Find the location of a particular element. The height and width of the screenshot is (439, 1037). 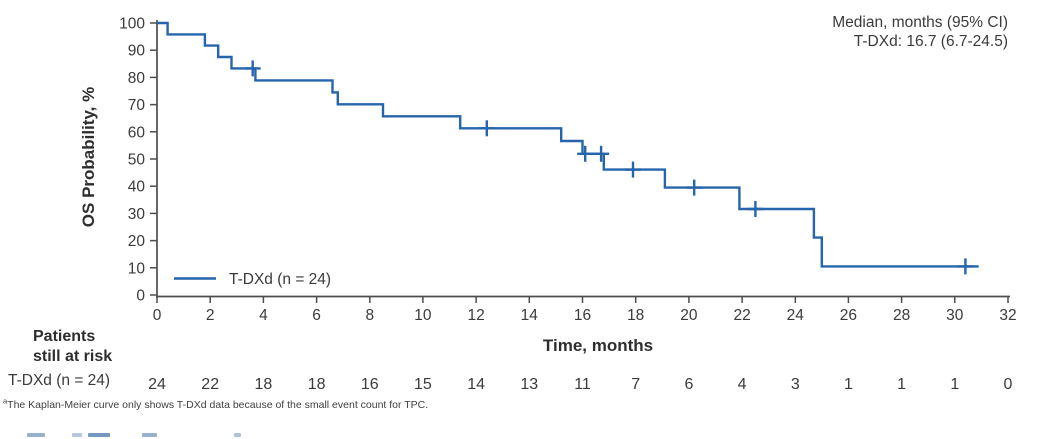

x-tick-label: 28 is located at coordinates (901, 315).